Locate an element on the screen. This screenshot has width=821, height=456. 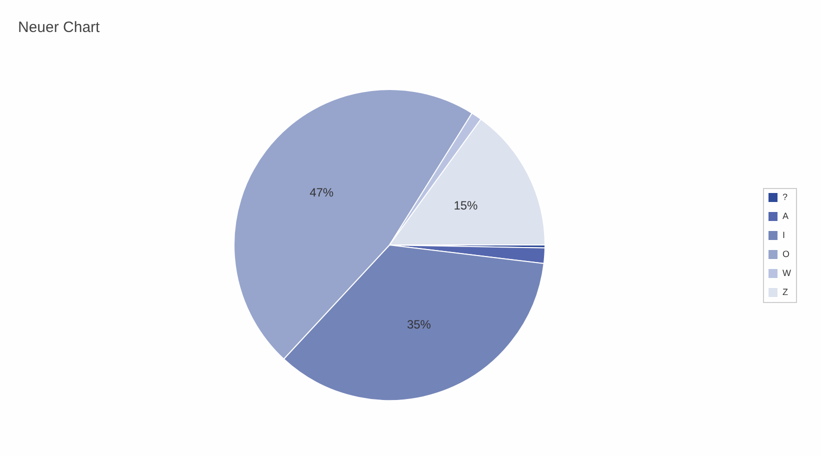
legend-label: I is located at coordinates (784, 235).